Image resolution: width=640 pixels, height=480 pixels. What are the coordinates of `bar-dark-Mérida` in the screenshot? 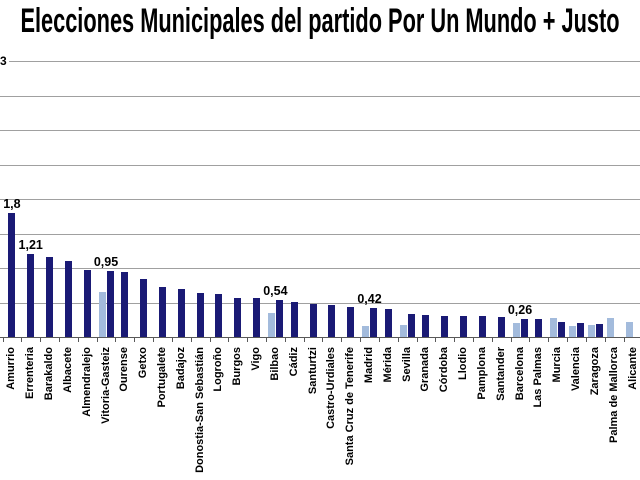 It's located at (388, 323).